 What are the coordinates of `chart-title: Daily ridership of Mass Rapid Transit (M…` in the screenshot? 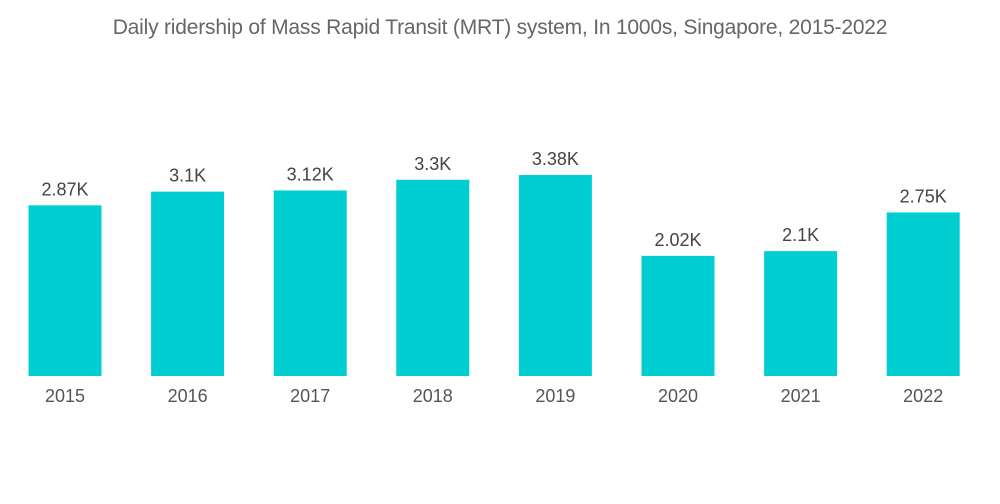 It's located at (500, 27).